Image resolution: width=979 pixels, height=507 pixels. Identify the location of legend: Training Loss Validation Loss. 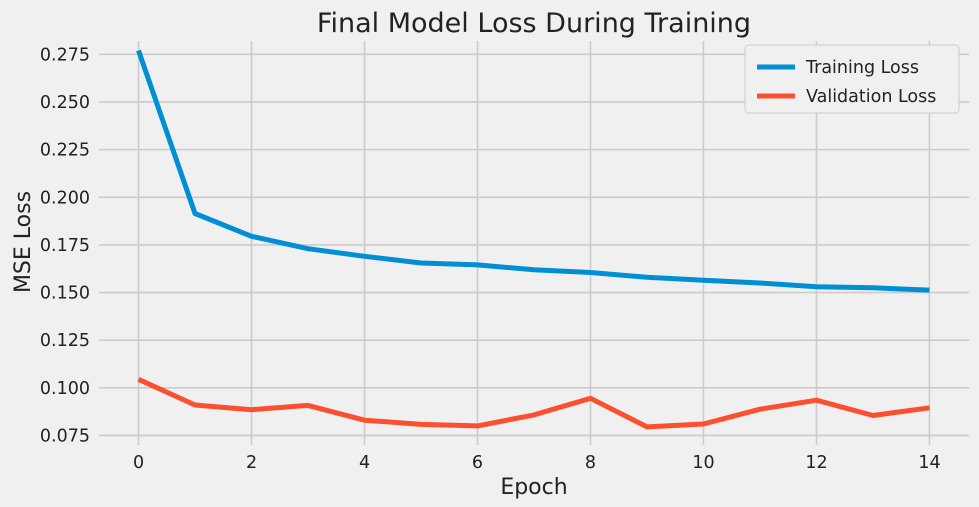
(852, 79).